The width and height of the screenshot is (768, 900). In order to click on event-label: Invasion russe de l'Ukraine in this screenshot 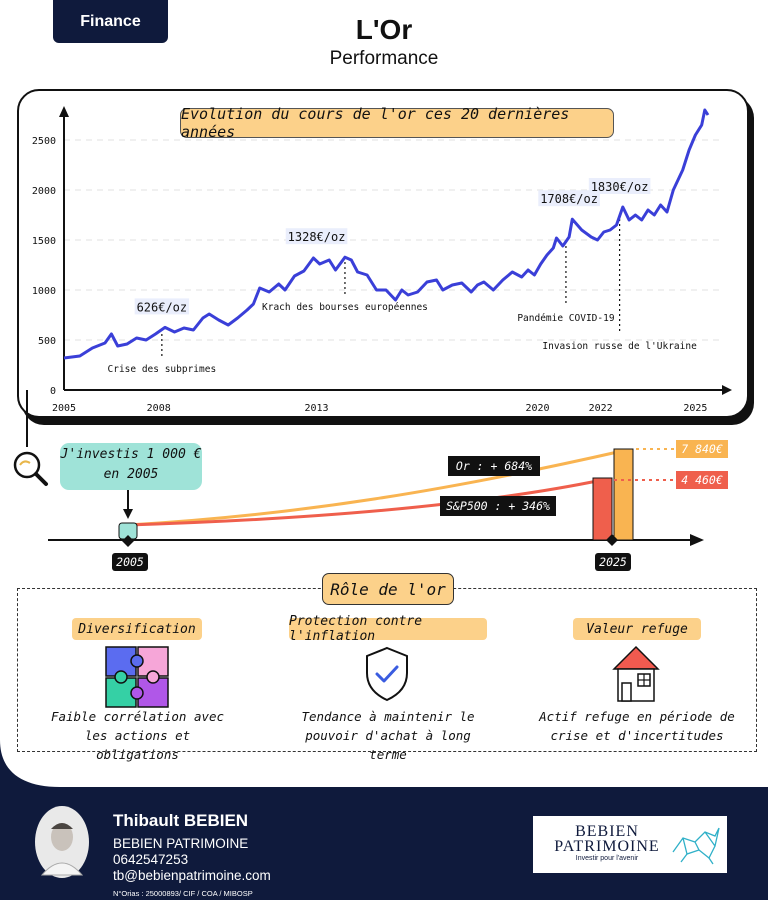, I will do `click(619, 346)`.